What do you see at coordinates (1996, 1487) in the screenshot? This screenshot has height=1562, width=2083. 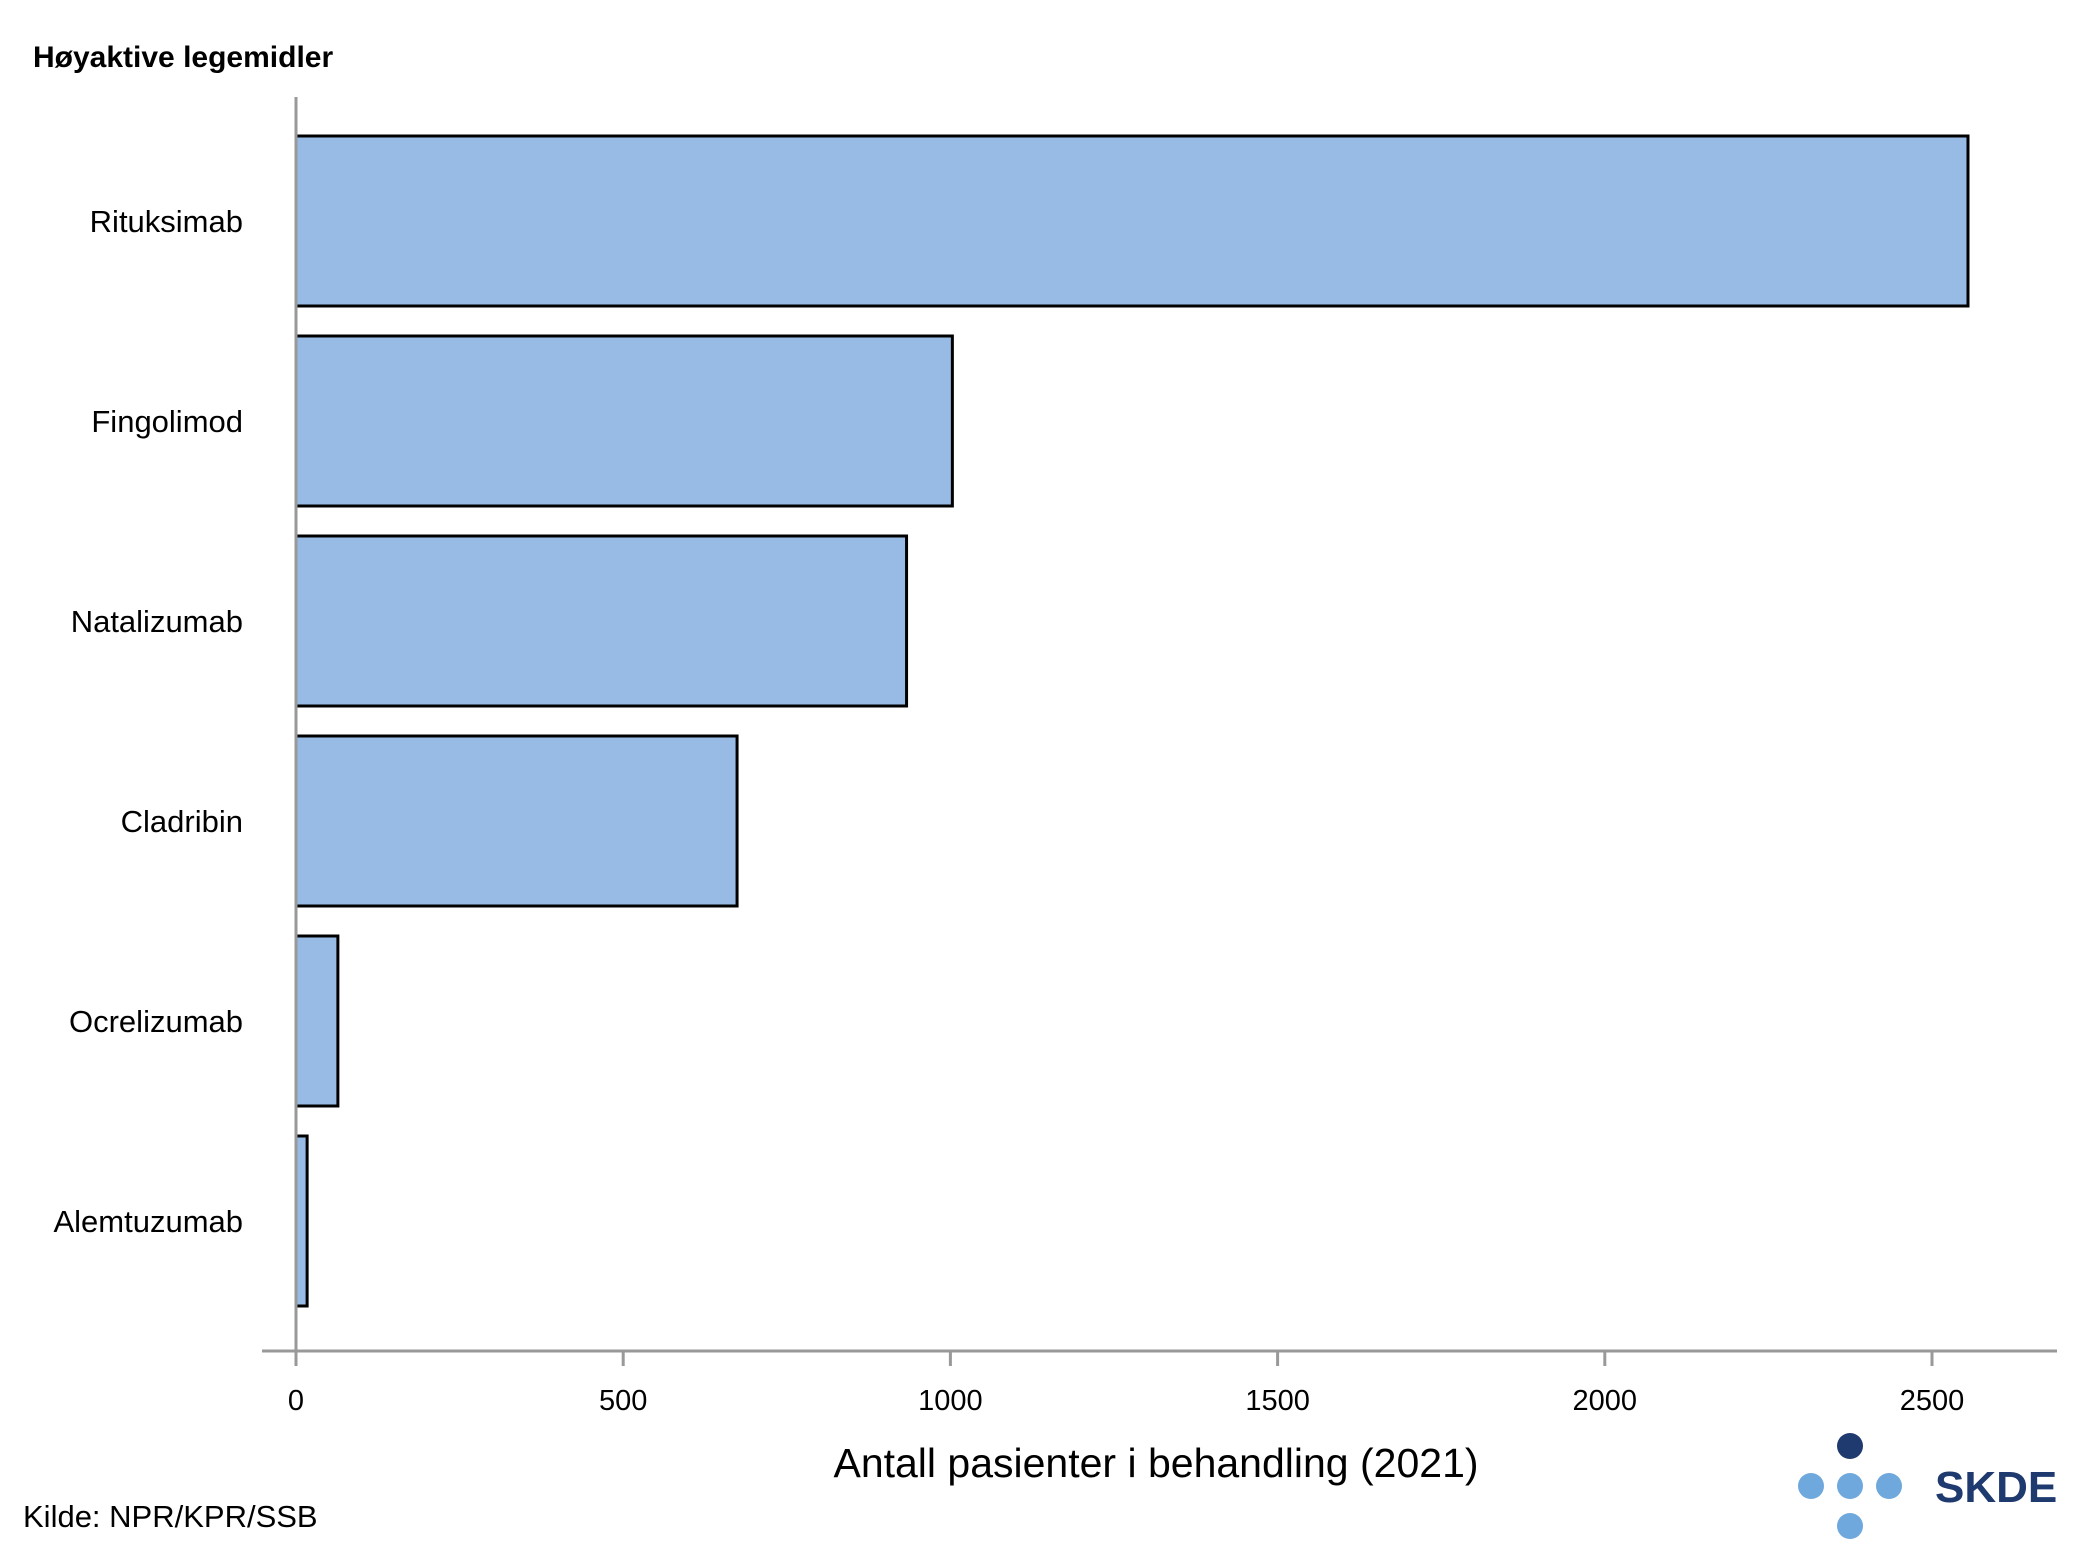 I see `logo-text: SKDE` at bounding box center [1996, 1487].